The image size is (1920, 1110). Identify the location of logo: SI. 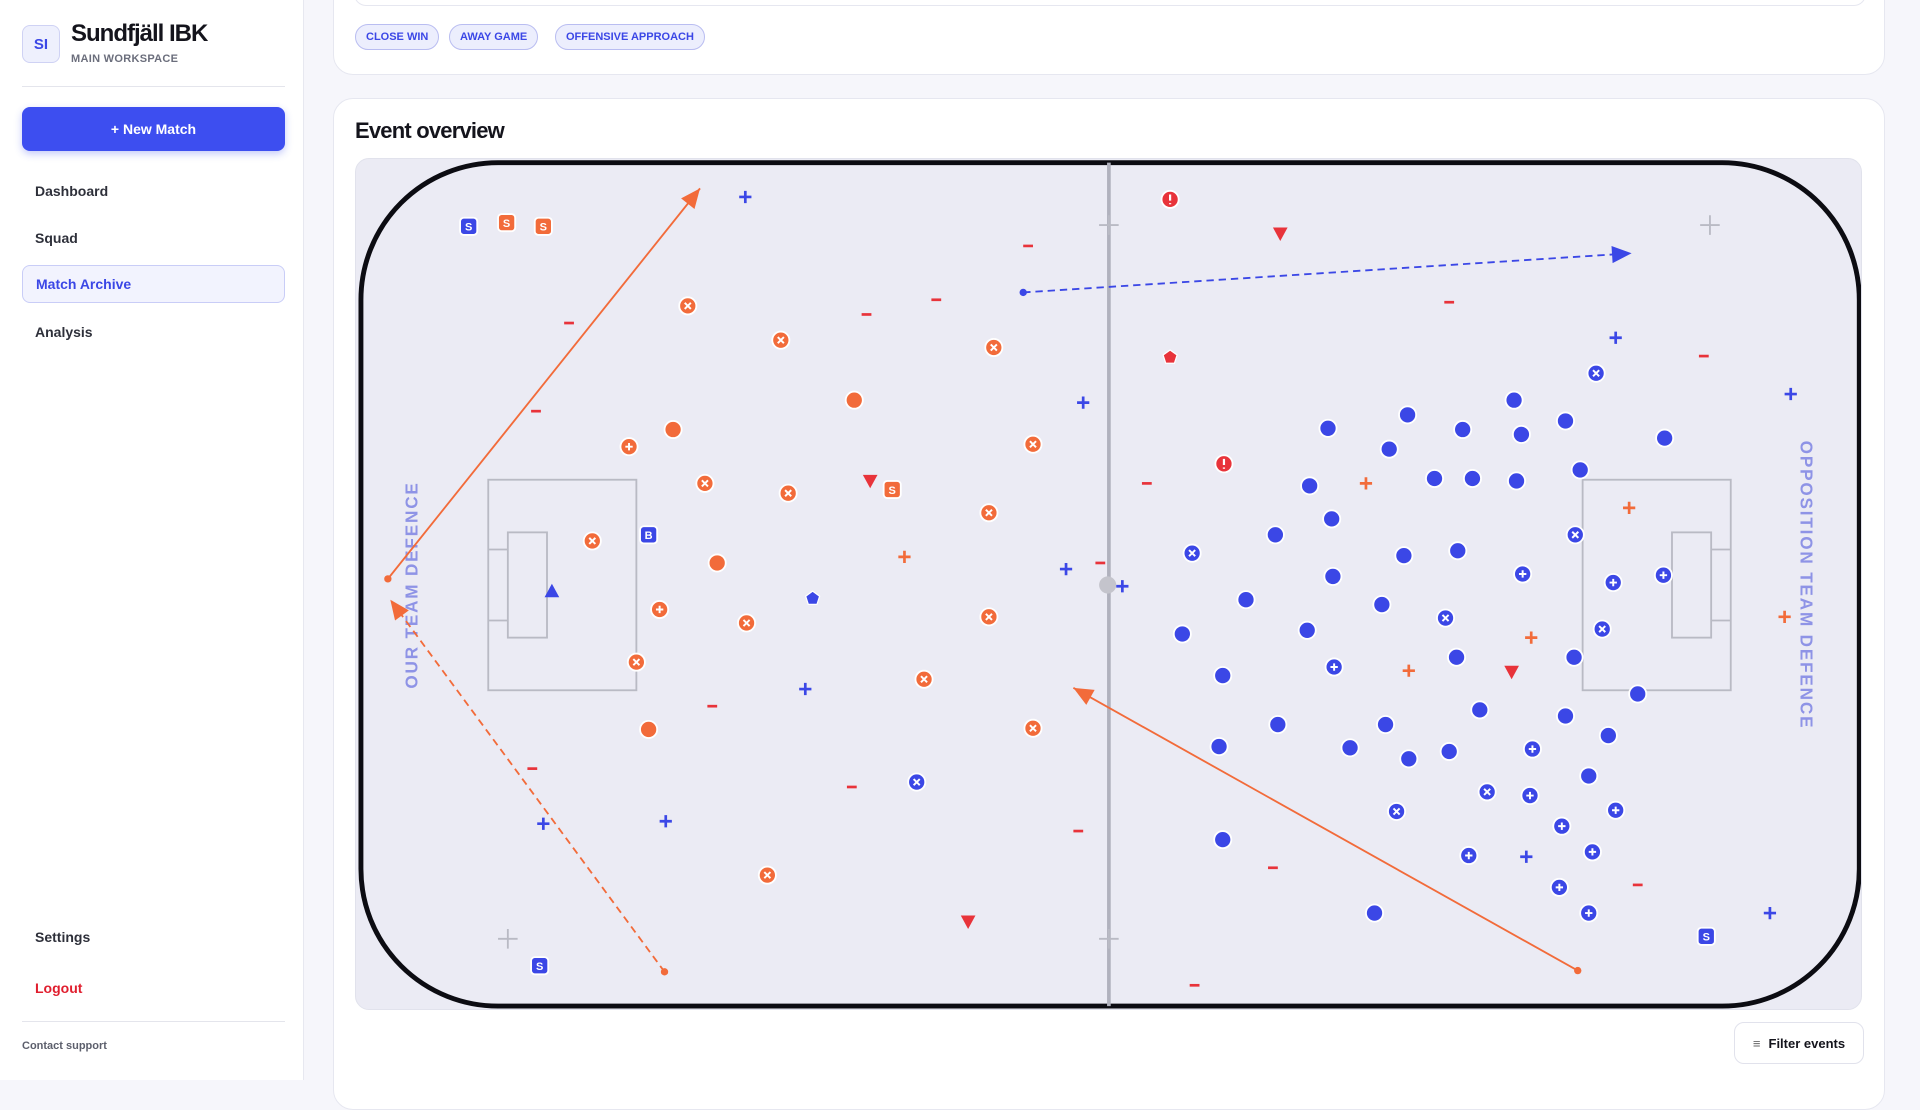
(41, 44).